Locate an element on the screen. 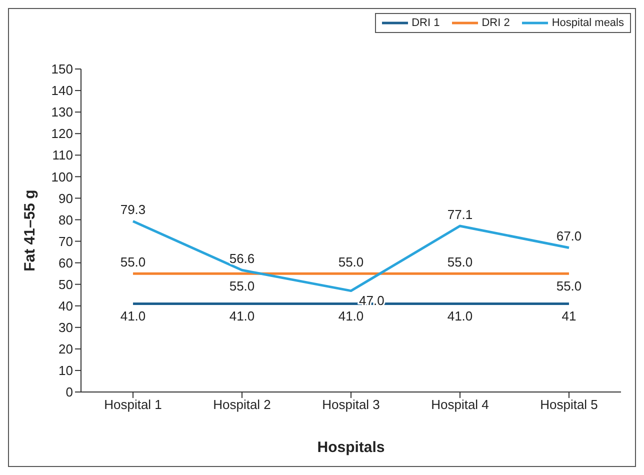 This screenshot has width=644, height=475. data-label: 77.1 is located at coordinates (460, 214).